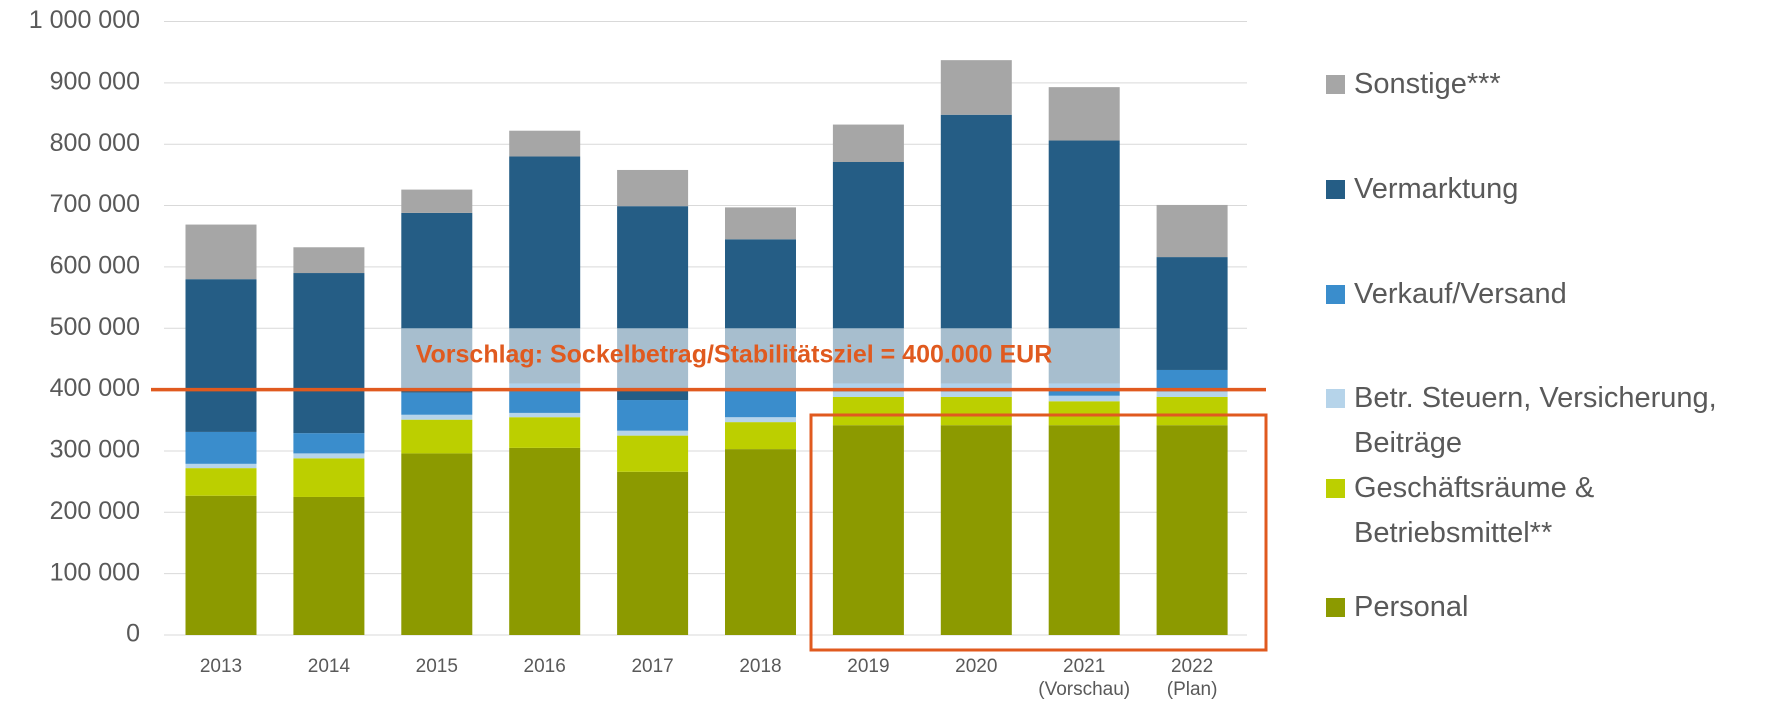 The height and width of the screenshot is (706, 1777). Describe the element at coordinates (544, 666) in the screenshot. I see `x-tick-label: 2016` at that location.